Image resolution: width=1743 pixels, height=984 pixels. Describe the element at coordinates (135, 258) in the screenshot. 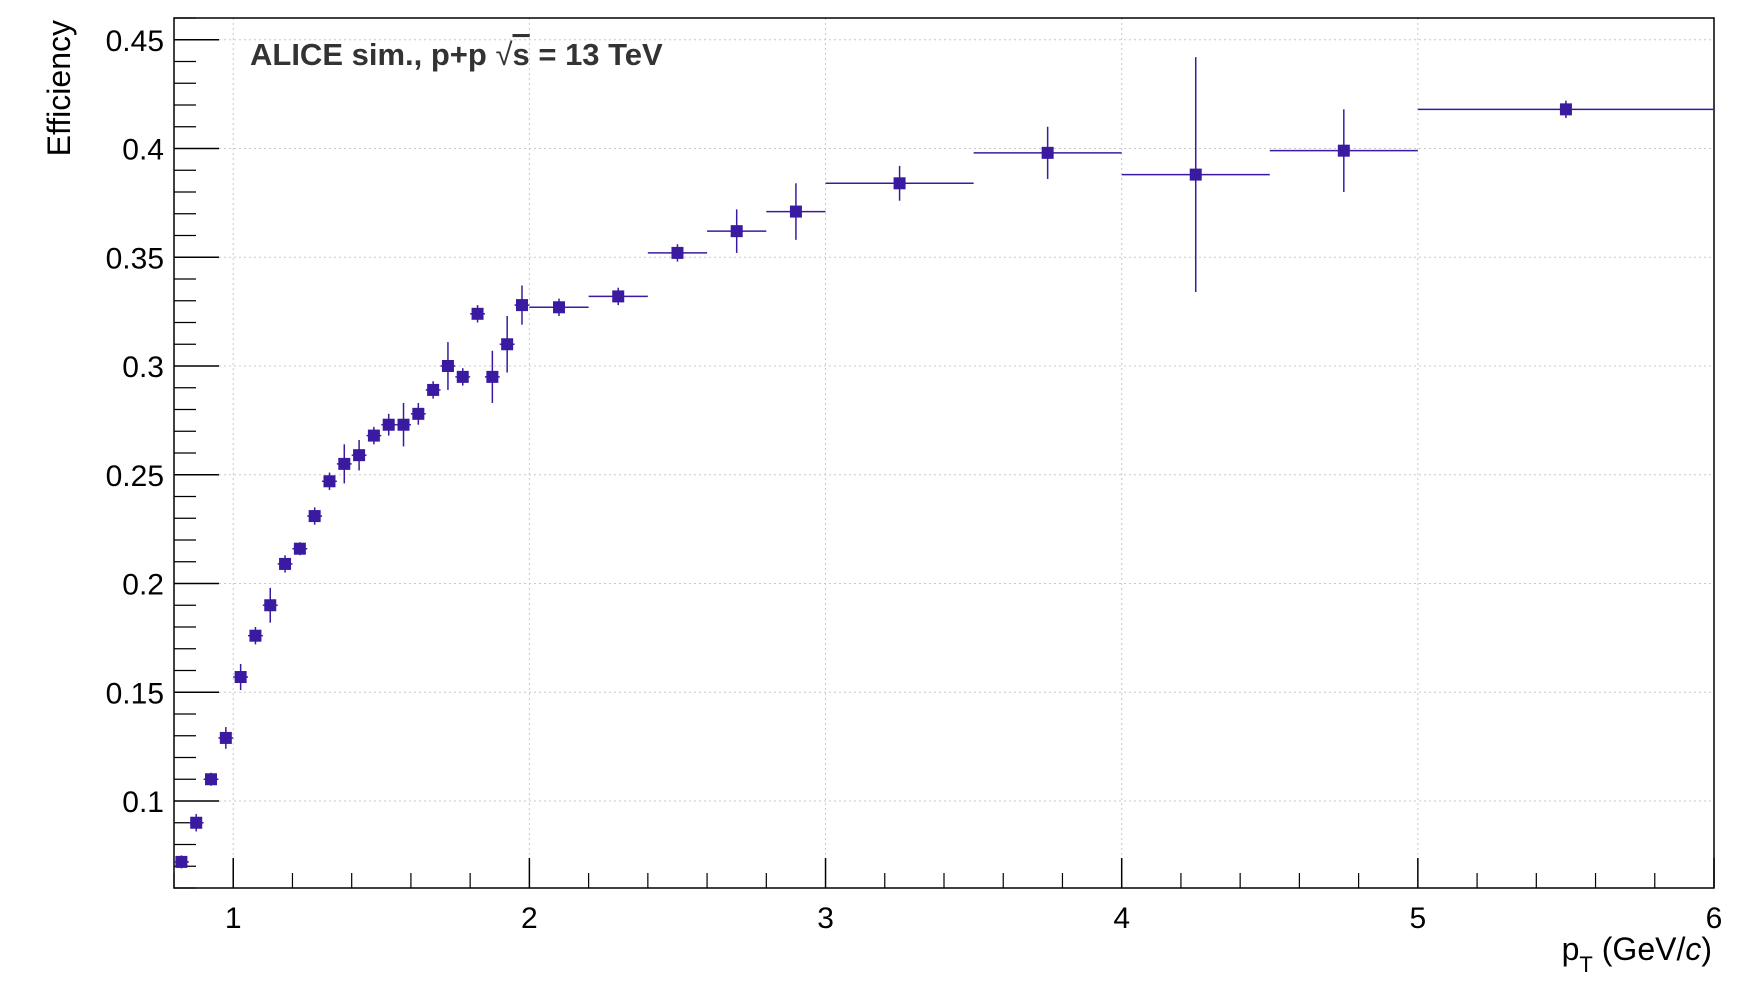

I see `y-tick-label: 0.35` at that location.